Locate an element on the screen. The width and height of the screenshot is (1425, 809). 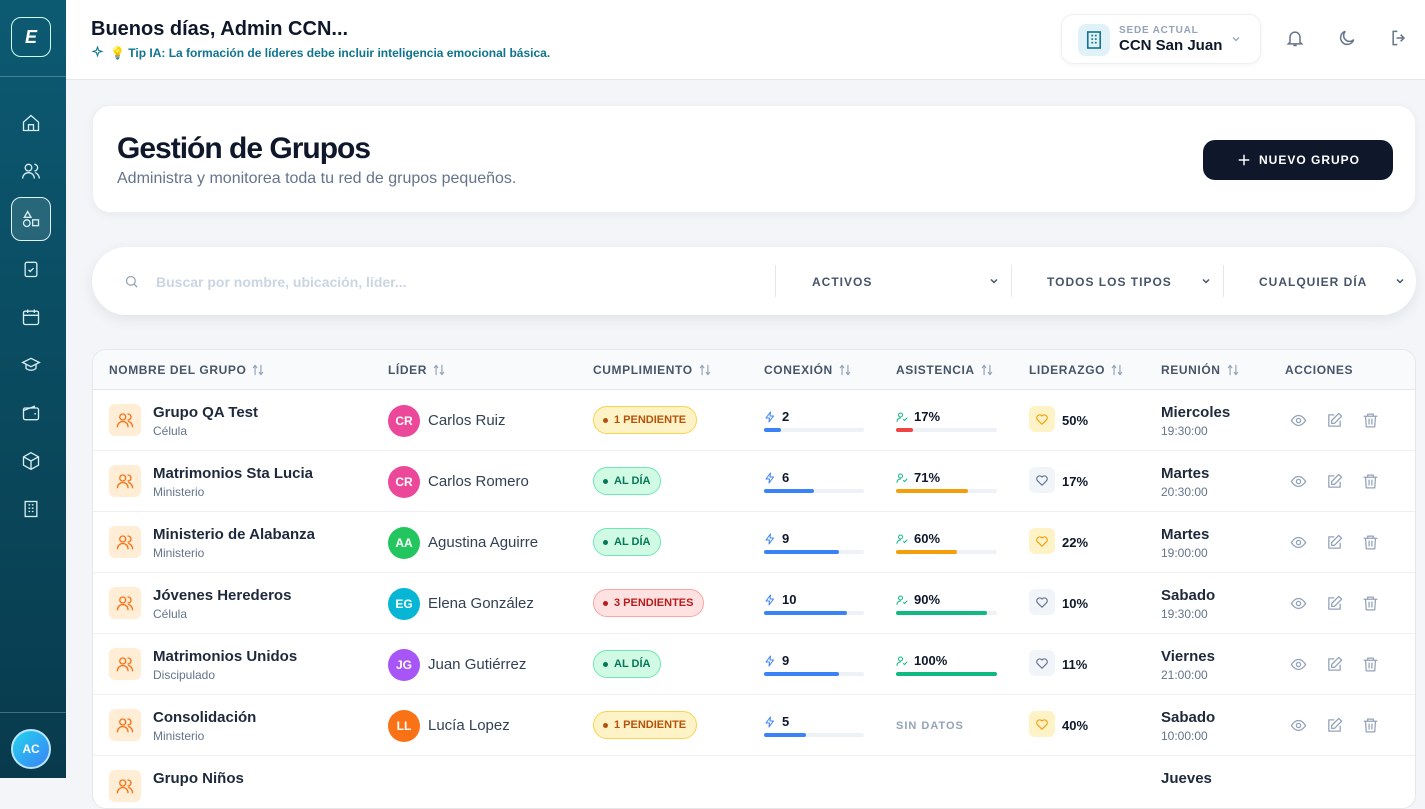
meeting-time: 19:00:00 is located at coordinates (1184, 553).